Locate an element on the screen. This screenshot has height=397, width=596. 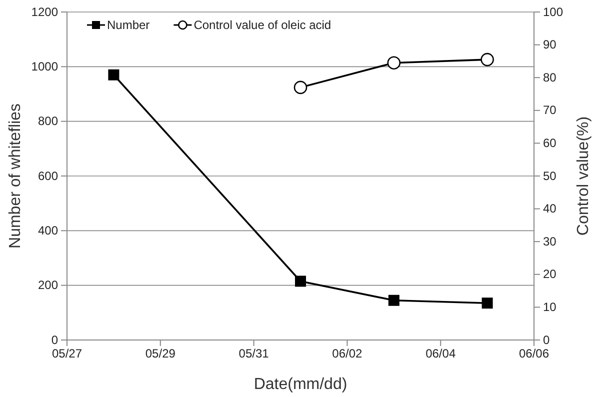
y-axis-title: Number of whiteflies is located at coordinates (15, 176).